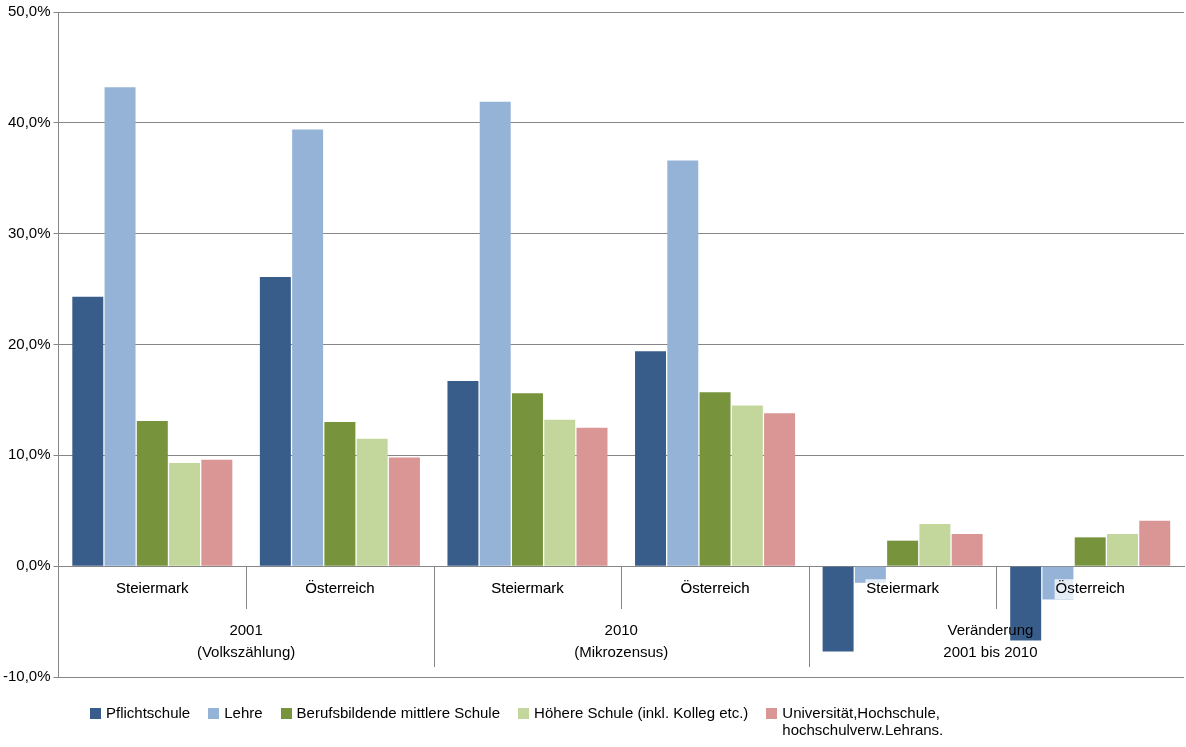 The image size is (1186, 747). Describe the element at coordinates (243, 712) in the screenshot. I see `legend-label: Lehre` at that location.